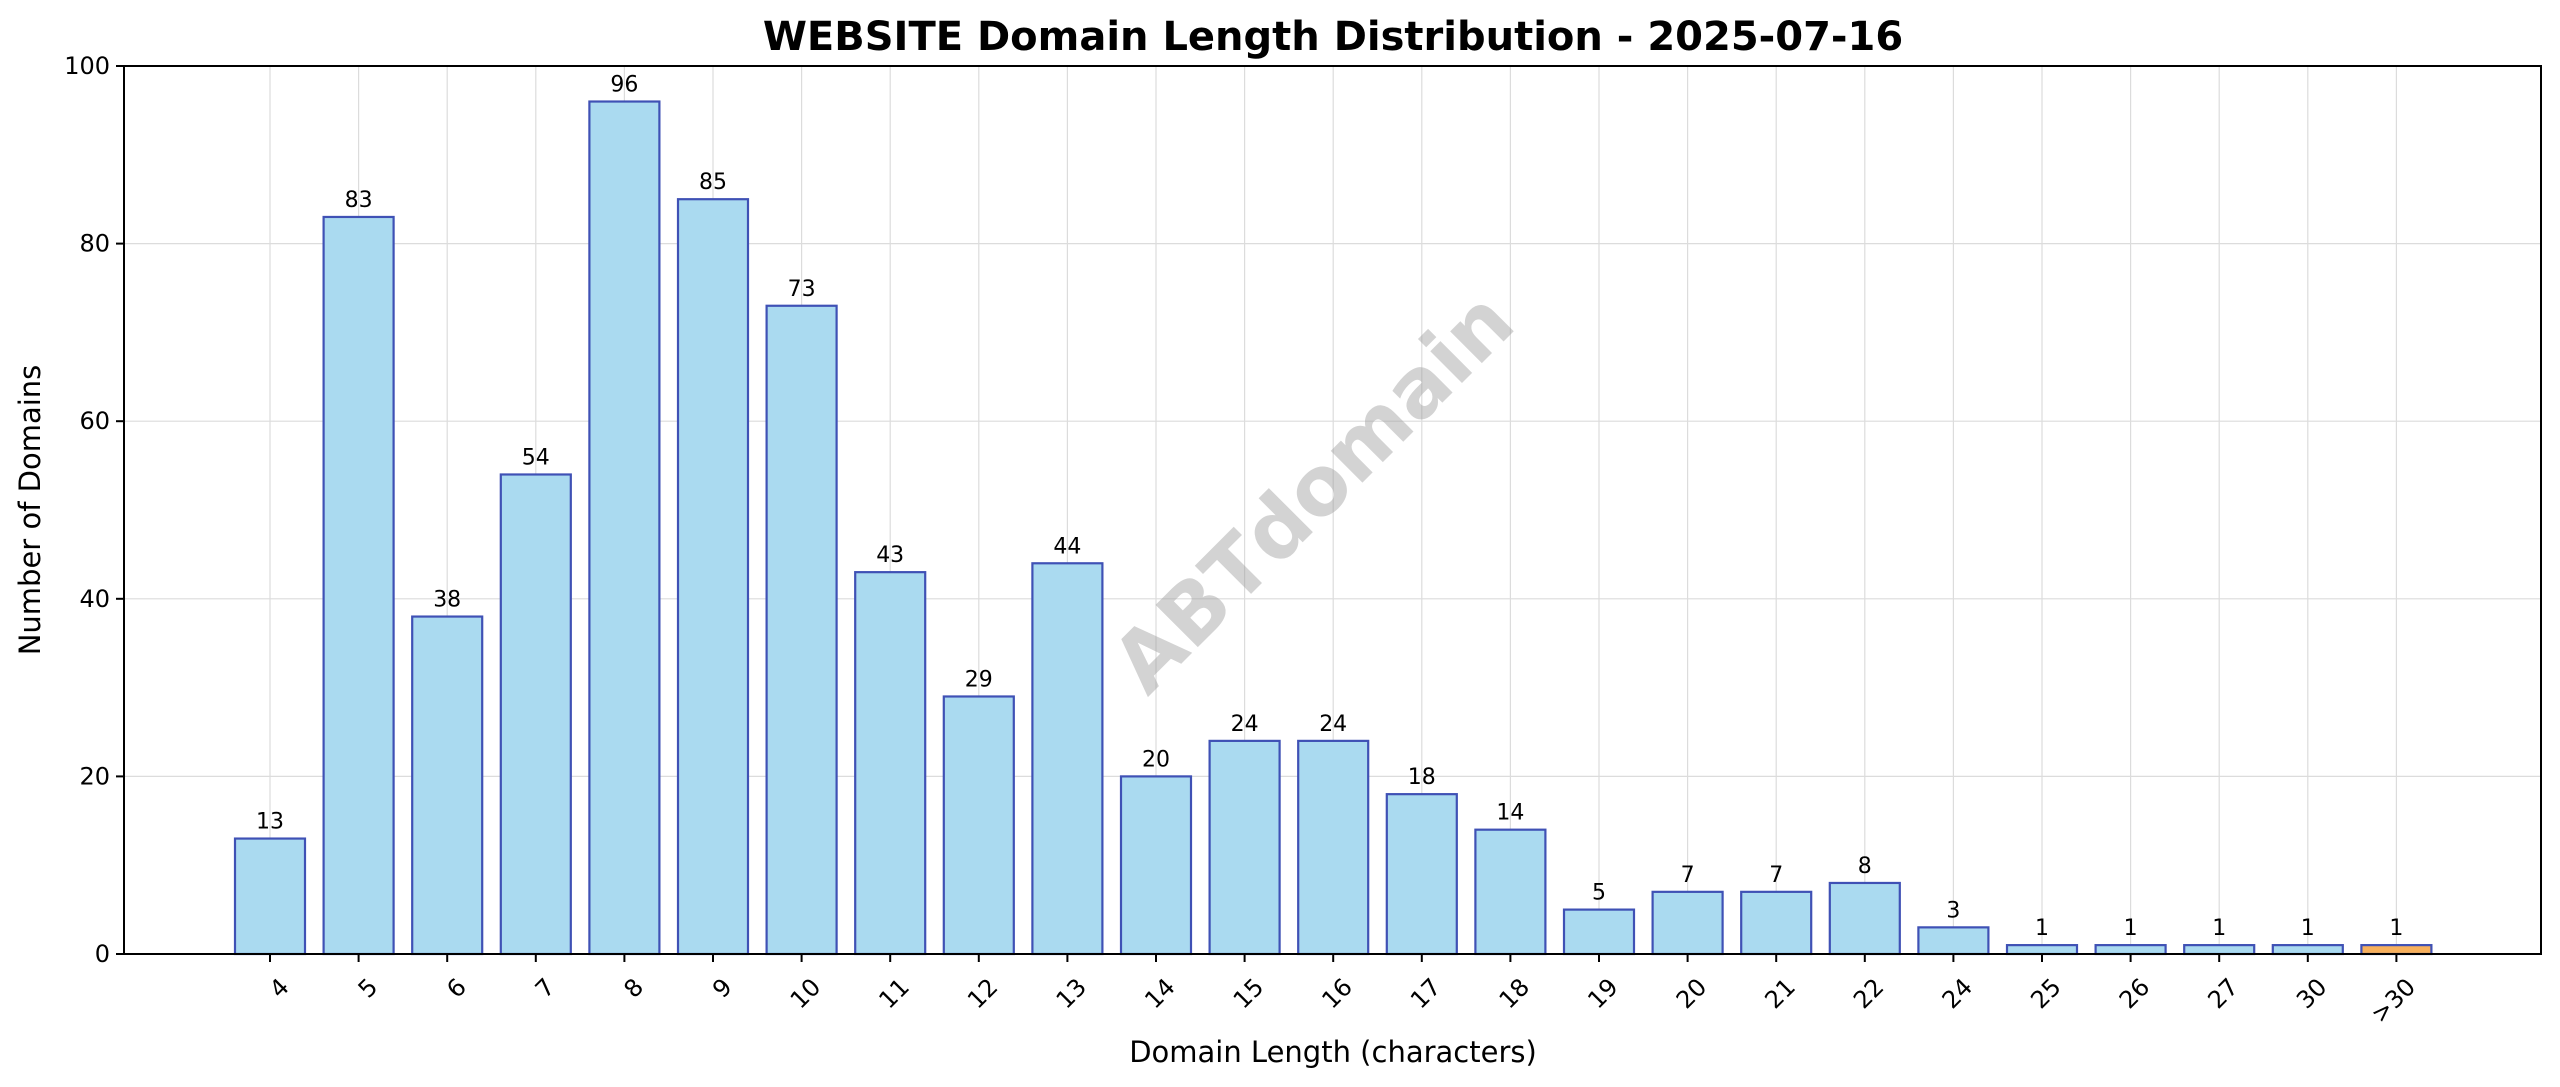  Describe the element at coordinates (1314, 493) in the screenshot. I see `watermark: ABTdomain` at that location.